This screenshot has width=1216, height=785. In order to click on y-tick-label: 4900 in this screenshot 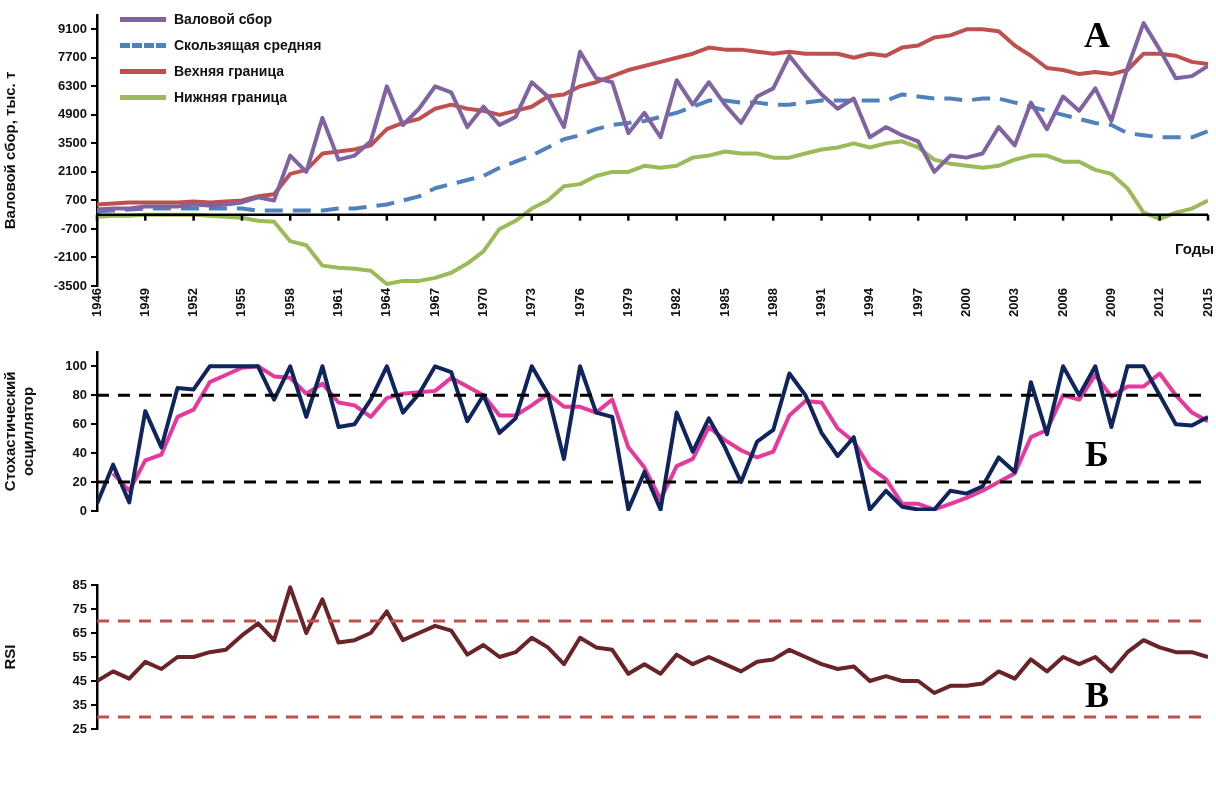, I will do `click(72, 114)`.